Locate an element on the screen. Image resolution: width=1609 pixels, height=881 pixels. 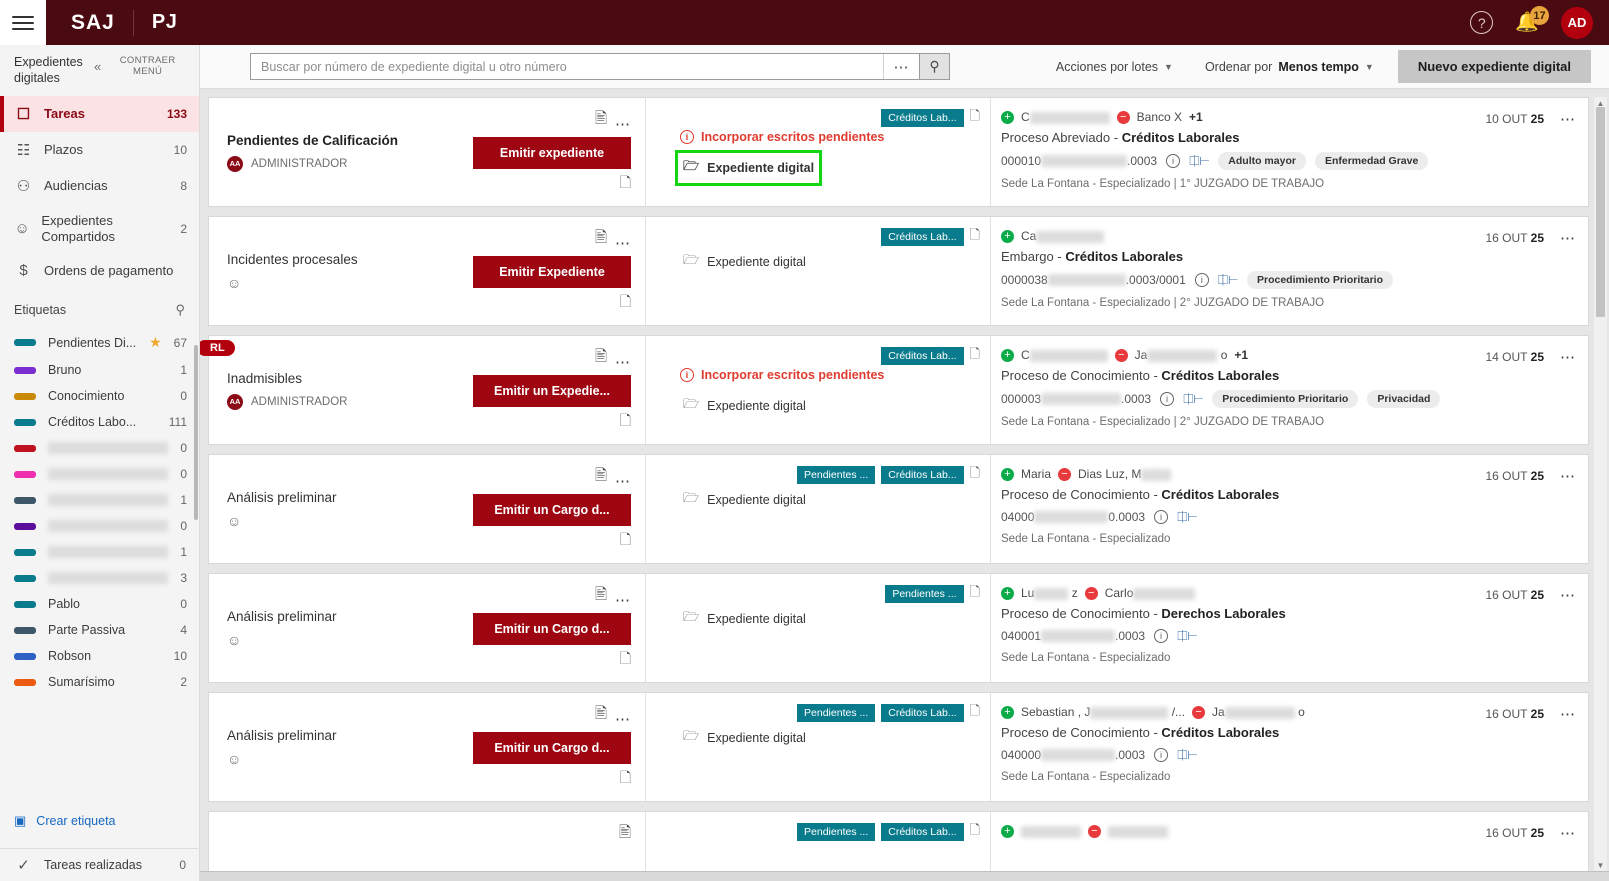
new-case-button: Nuevo expediente digital is located at coordinates (1494, 66).